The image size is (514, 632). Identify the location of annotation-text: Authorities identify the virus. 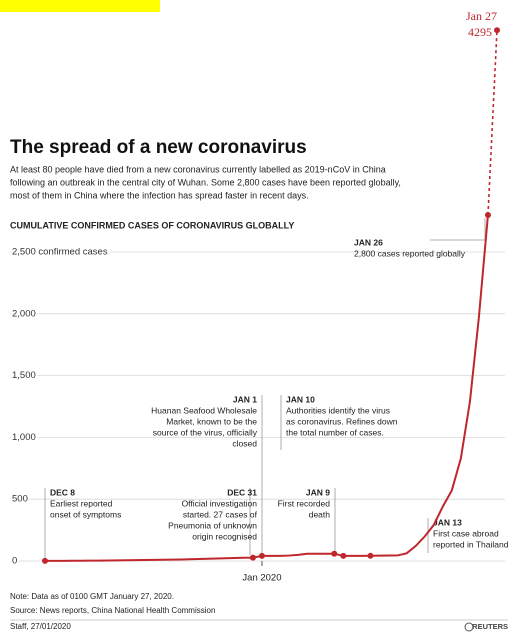
(338, 410).